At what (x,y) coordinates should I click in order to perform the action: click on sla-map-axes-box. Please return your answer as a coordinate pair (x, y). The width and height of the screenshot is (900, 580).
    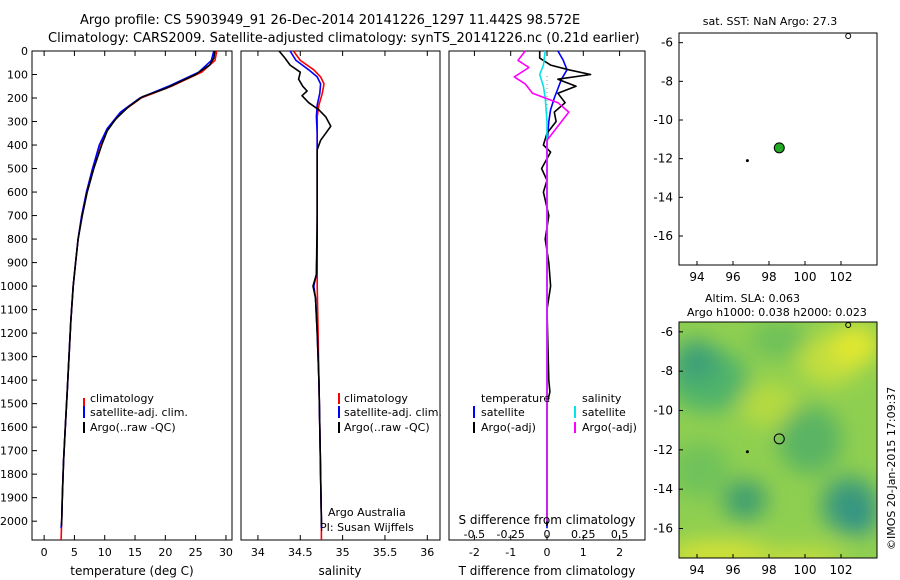
    Looking at the image, I should click on (778, 440).